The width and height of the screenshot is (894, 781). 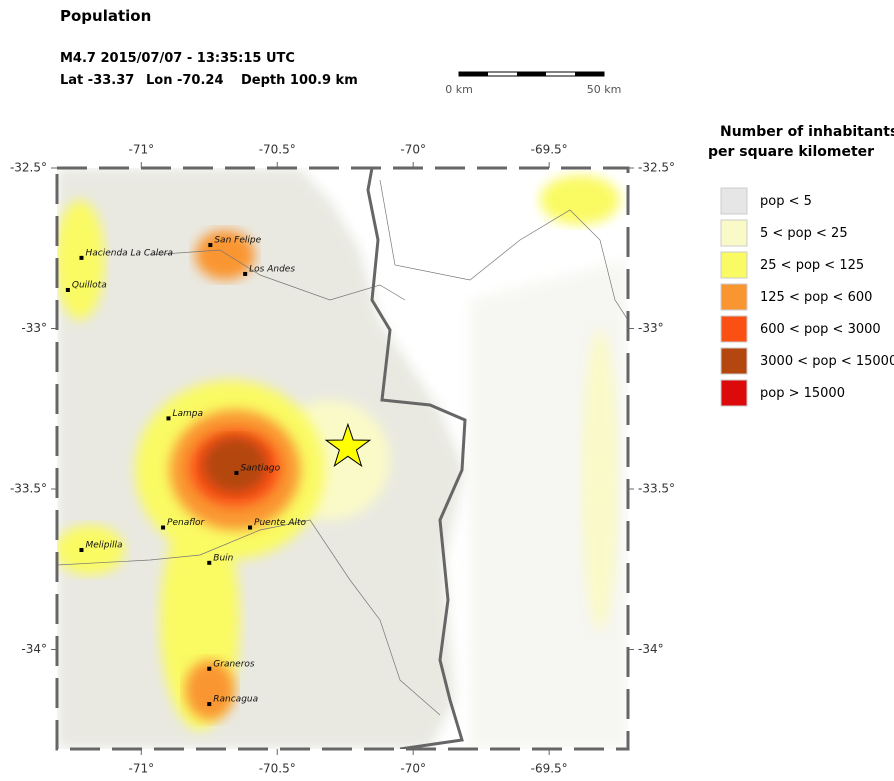 I want to click on legend-label: 125 < pop < 600, so click(x=816, y=297).